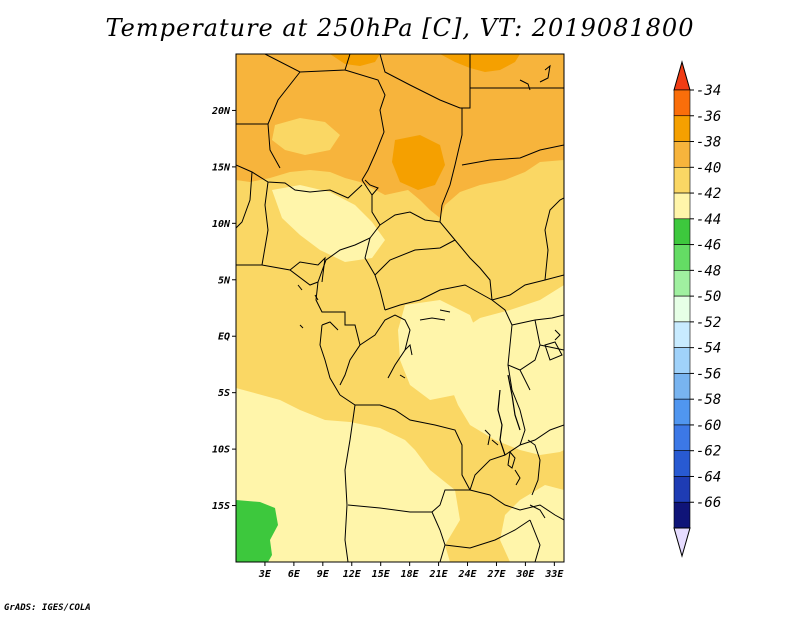 The width and height of the screenshot is (800, 618). I want to click on legend-label: -58, so click(708, 400).